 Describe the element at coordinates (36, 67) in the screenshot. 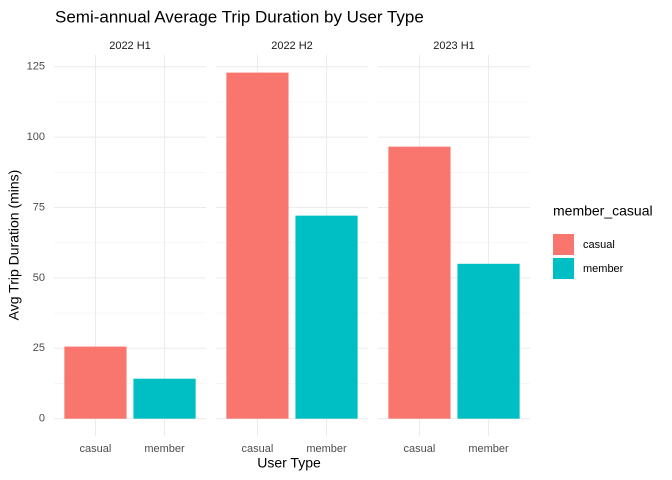

I see `y-tick-label: 125` at that location.